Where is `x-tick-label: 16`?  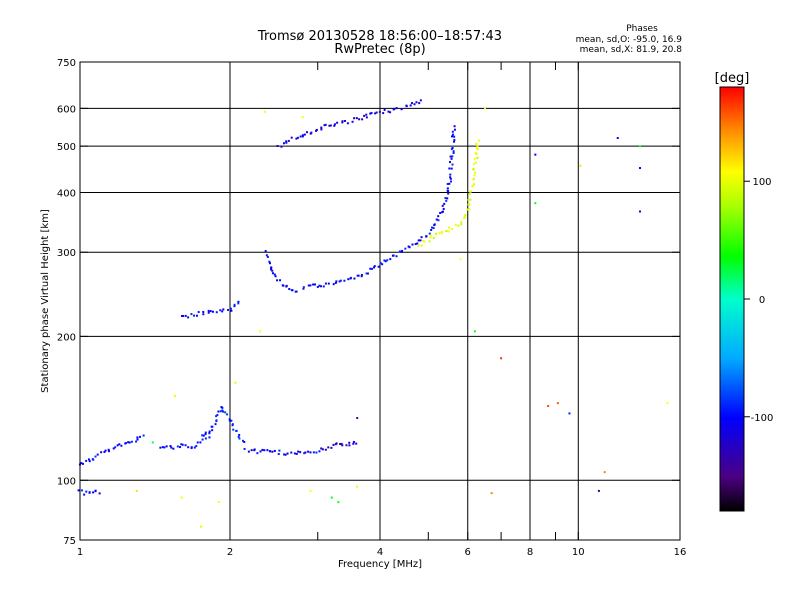 x-tick-label: 16 is located at coordinates (680, 552).